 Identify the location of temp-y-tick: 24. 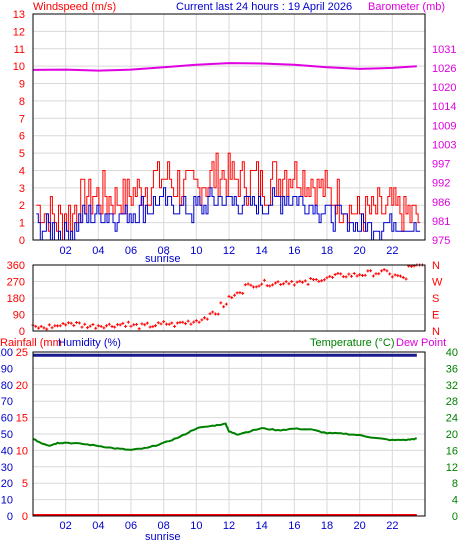
(452, 419).